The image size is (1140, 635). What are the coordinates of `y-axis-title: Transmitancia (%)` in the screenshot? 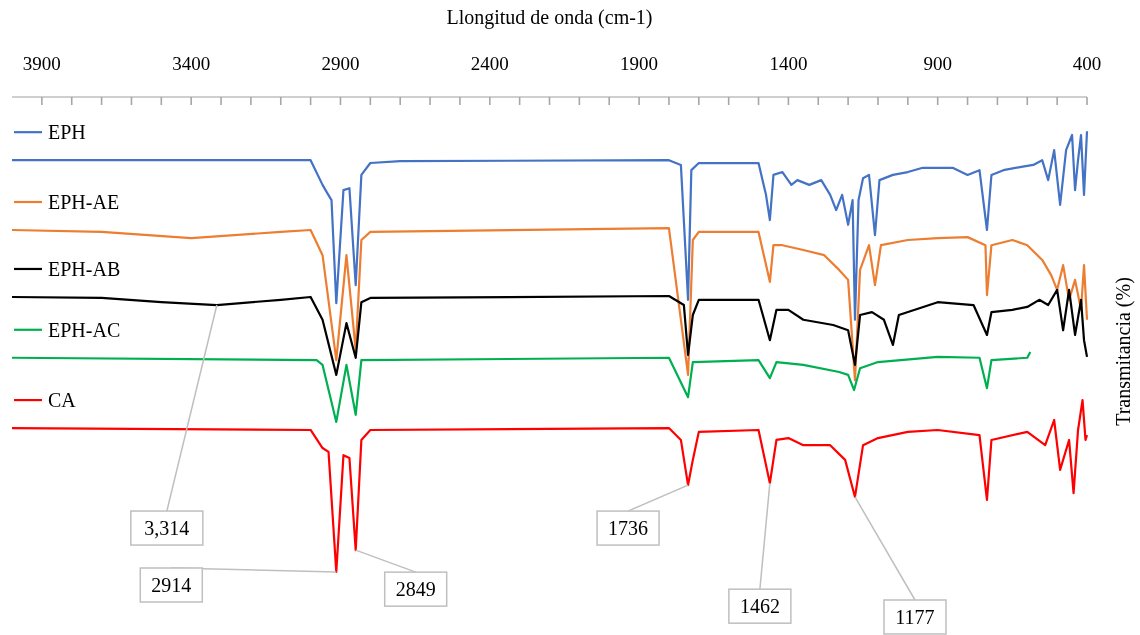 It's located at (1123, 351).